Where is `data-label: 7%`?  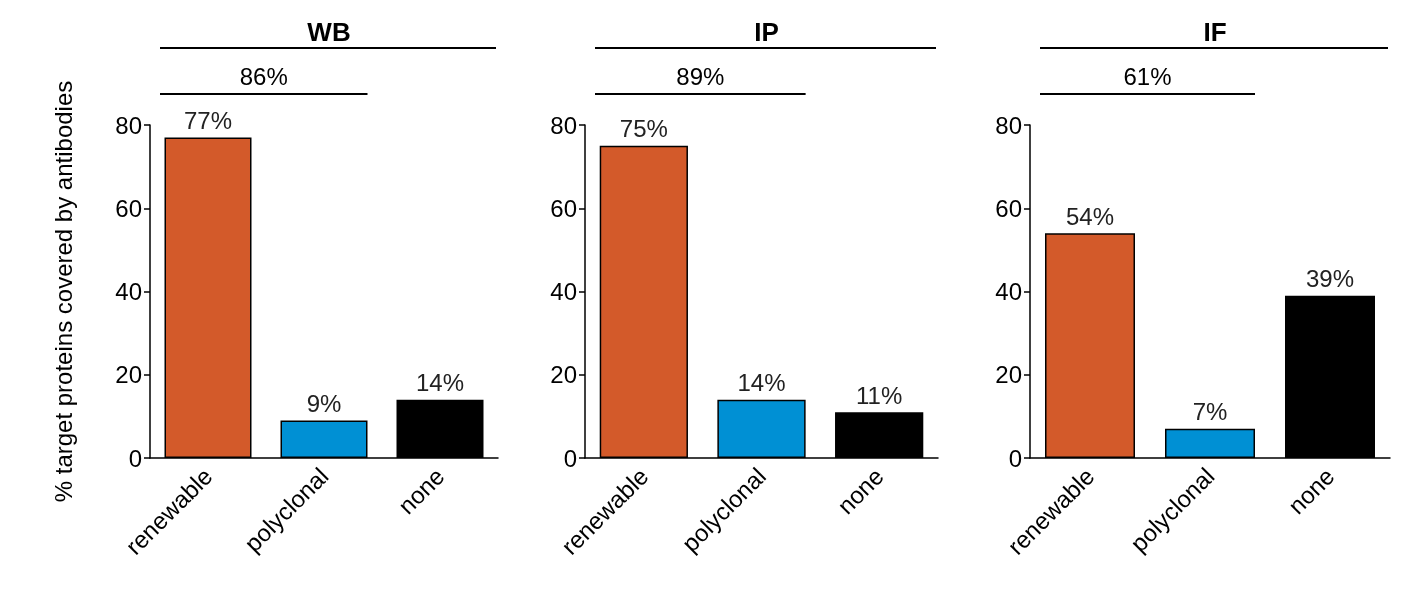
data-label: 7% is located at coordinates (1210, 412).